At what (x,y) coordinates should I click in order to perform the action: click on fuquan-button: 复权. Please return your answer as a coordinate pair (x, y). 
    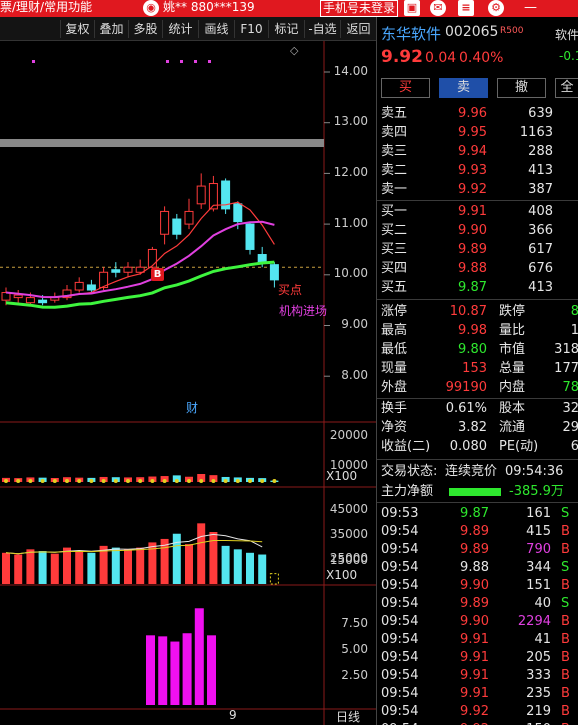
    Looking at the image, I should click on (77, 29).